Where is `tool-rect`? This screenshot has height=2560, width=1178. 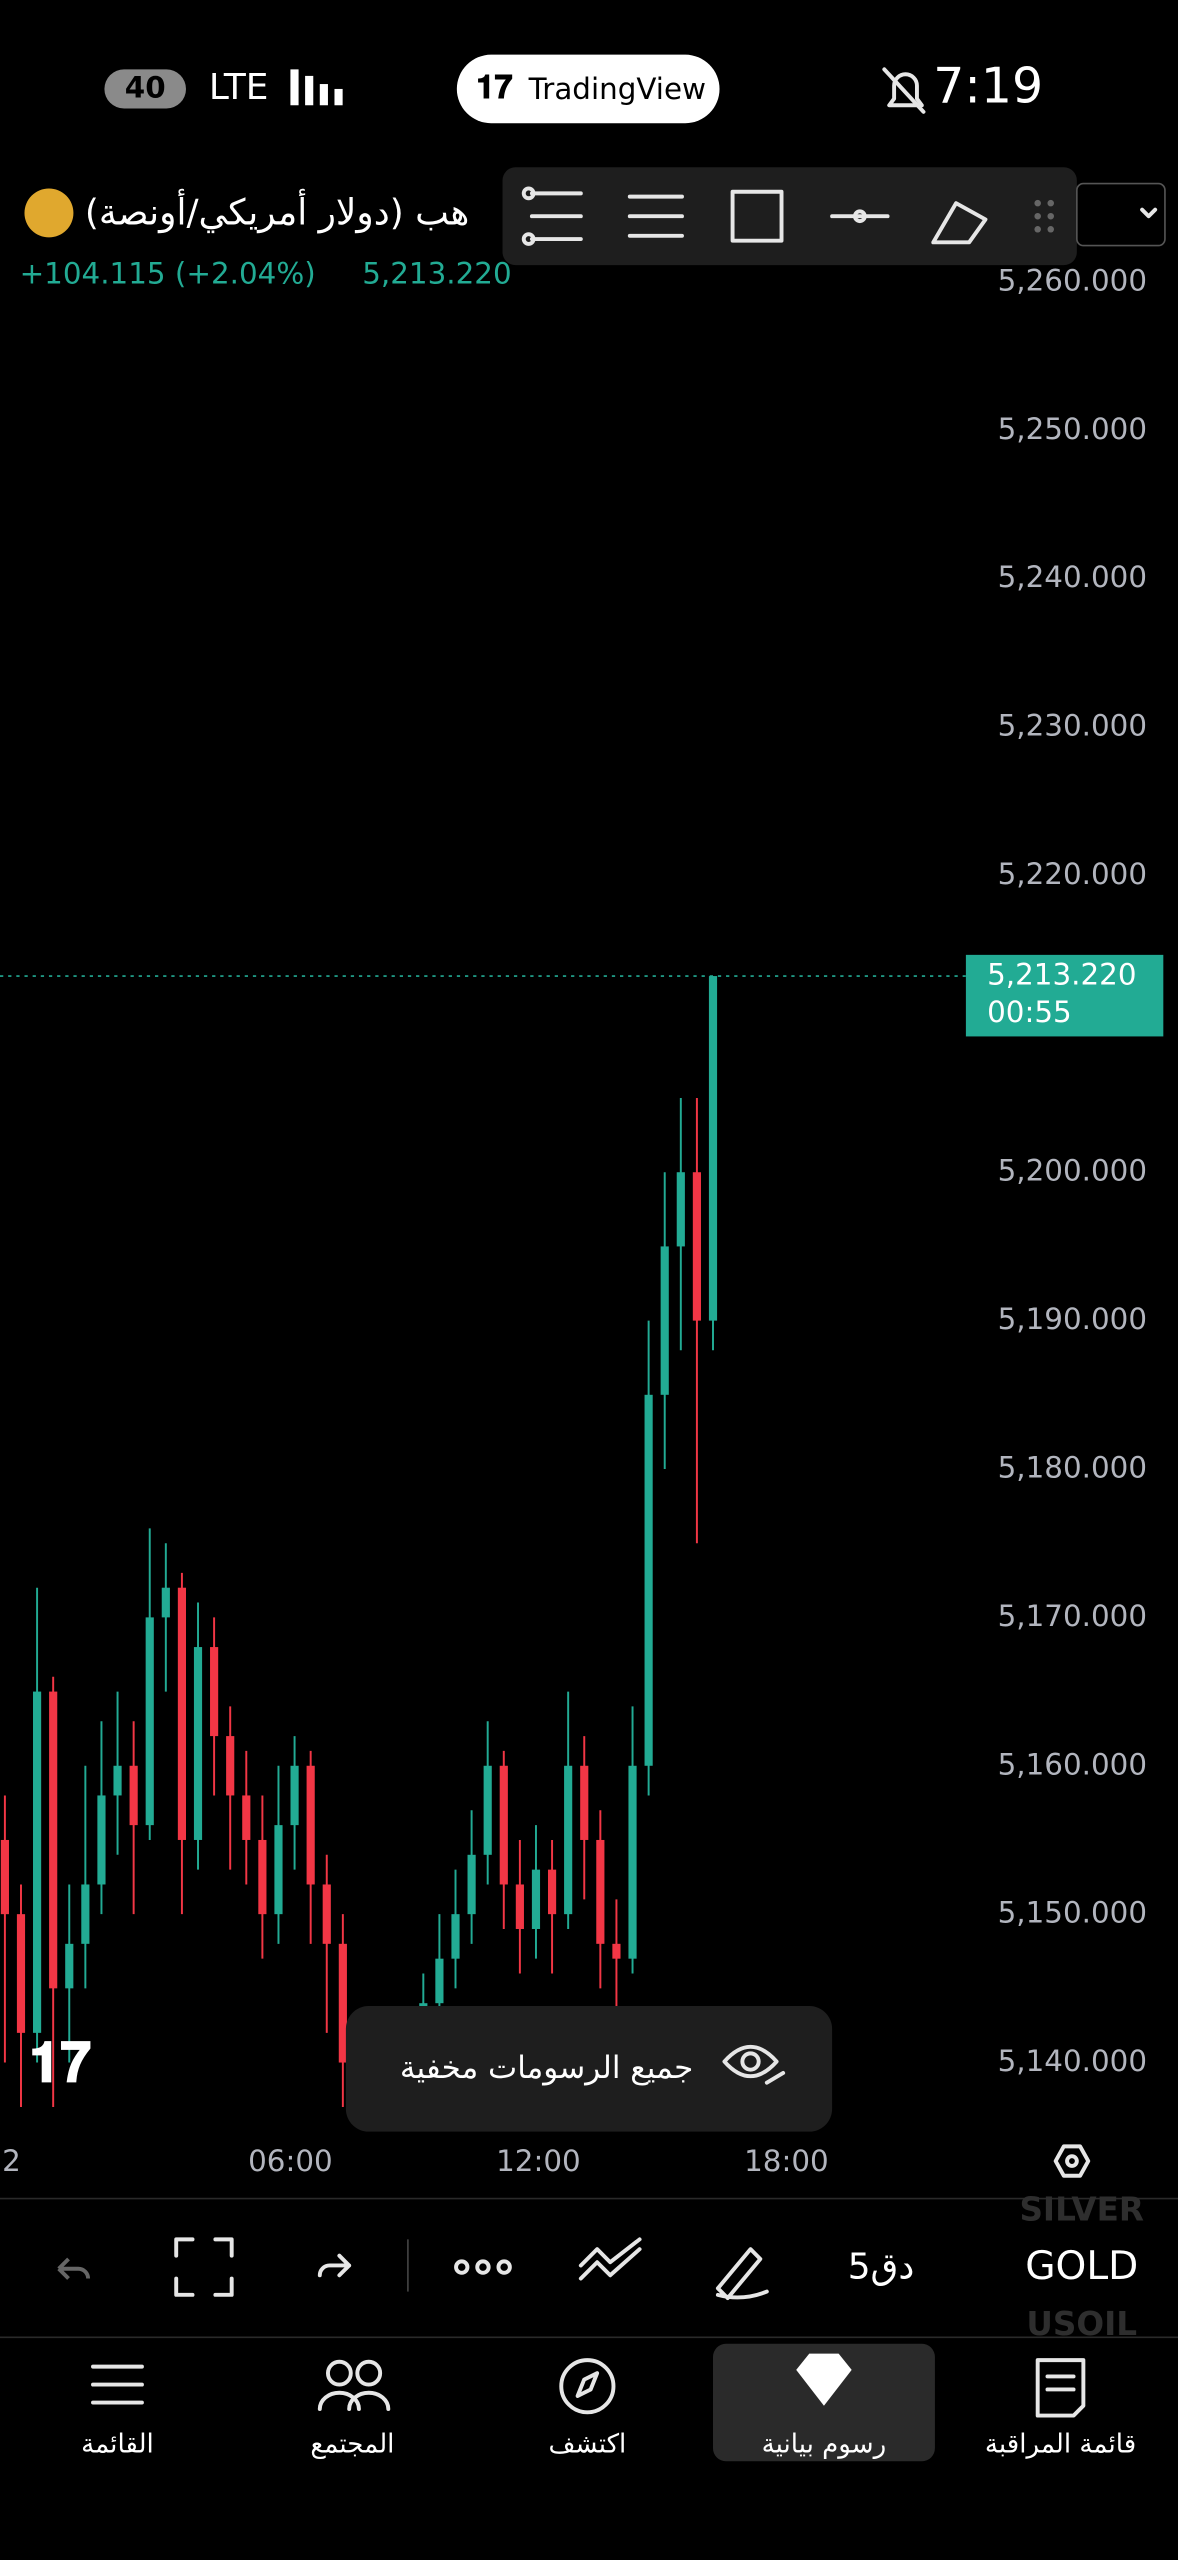
tool-rect is located at coordinates (757, 216).